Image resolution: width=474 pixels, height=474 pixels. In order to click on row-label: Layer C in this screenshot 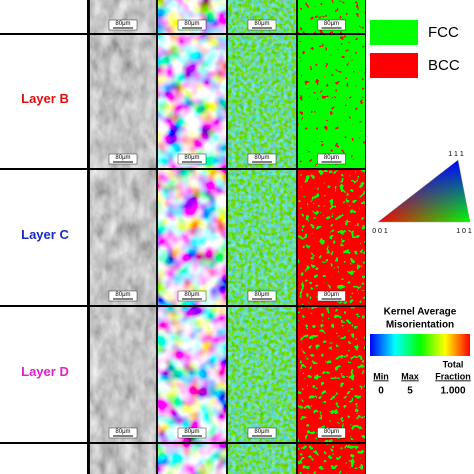, I will do `click(45, 234)`.